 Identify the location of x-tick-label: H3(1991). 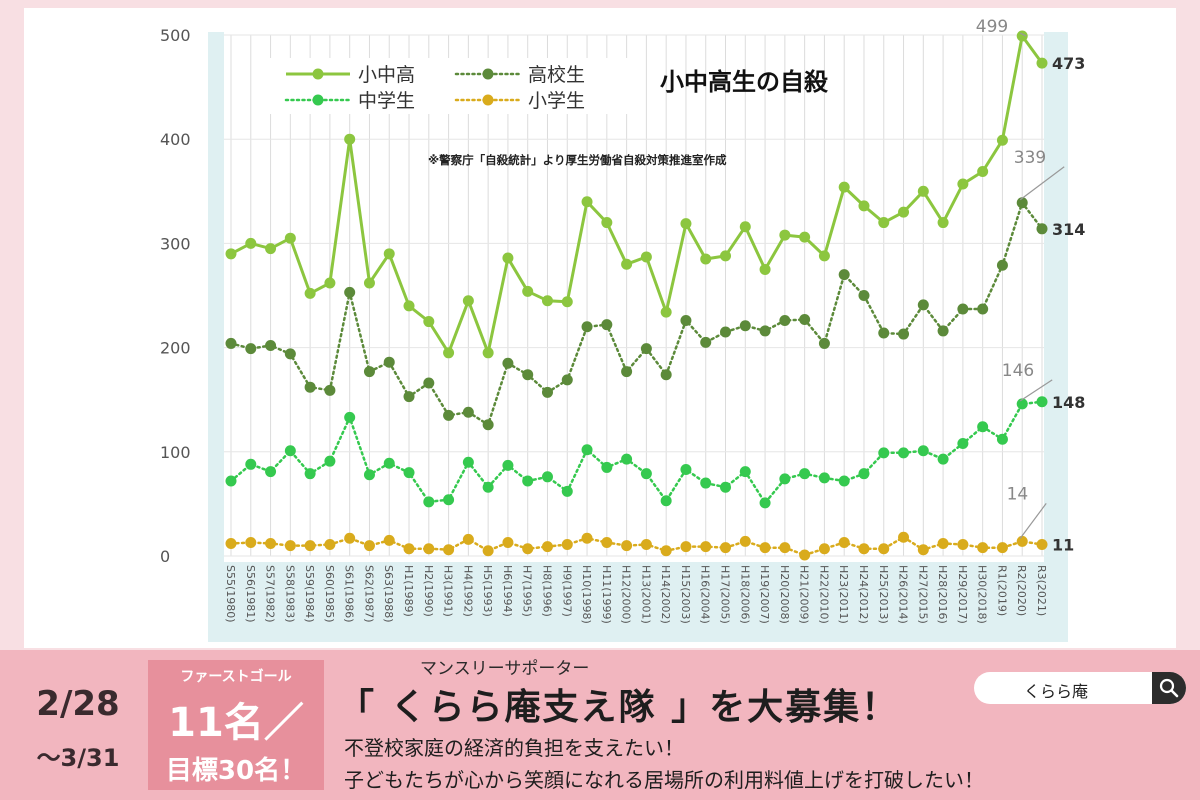
(448, 591).